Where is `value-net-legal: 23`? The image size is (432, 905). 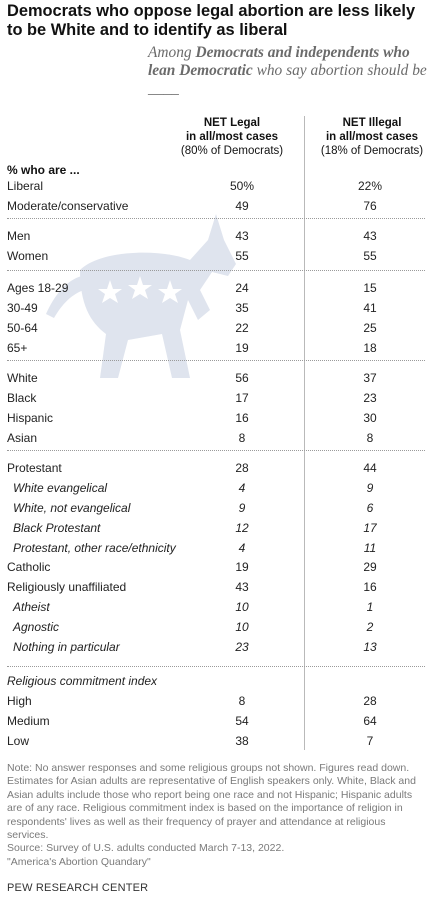
value-net-legal: 23 is located at coordinates (242, 647).